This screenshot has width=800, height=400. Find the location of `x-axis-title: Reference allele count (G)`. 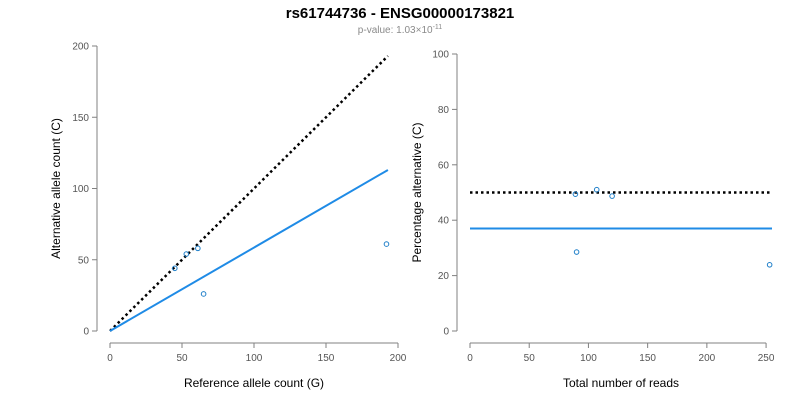

x-axis-title: Reference allele count (G) is located at coordinates (254, 383).